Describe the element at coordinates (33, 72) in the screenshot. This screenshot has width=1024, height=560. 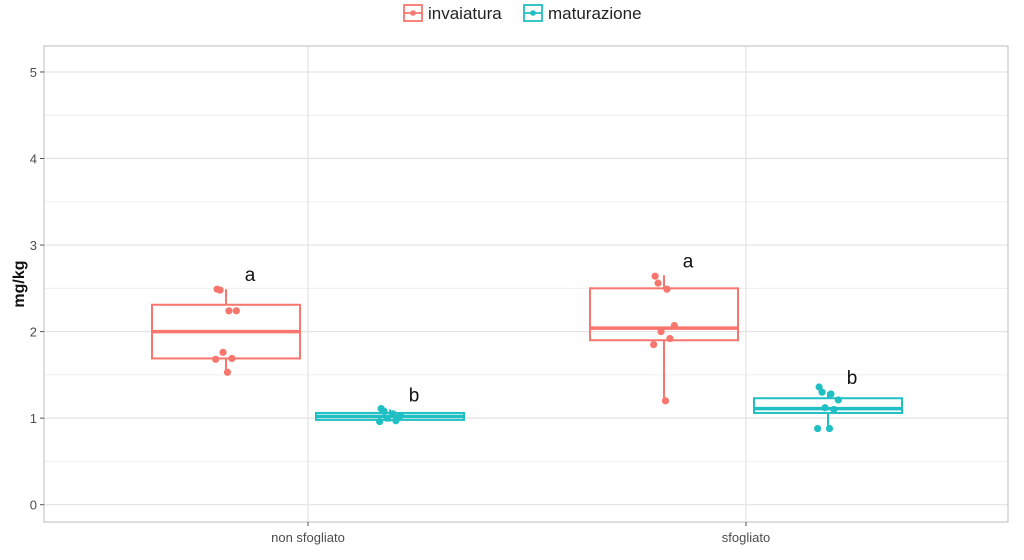
I see `y-tick-label: 5` at that location.